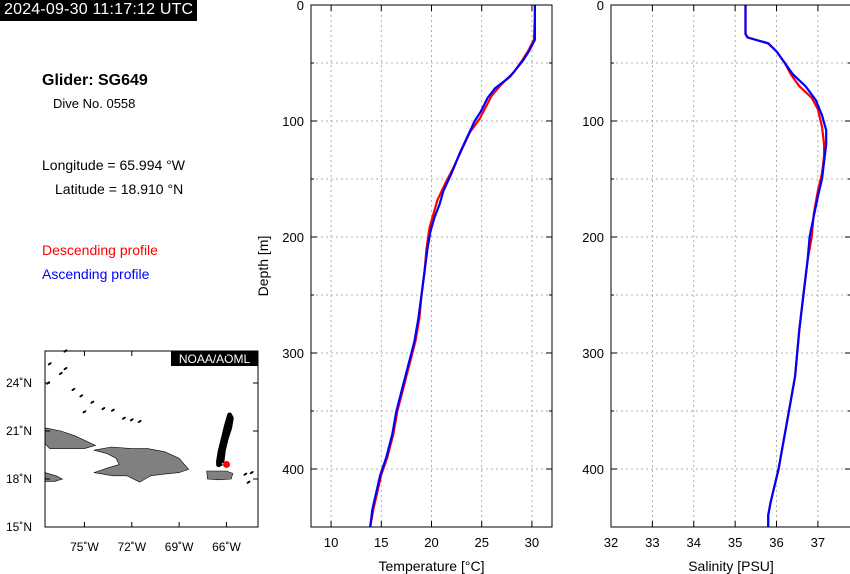 The image size is (850, 574). What do you see at coordinates (600, 6) in the screenshot?
I see `salinity-y-tick-label: 0` at bounding box center [600, 6].